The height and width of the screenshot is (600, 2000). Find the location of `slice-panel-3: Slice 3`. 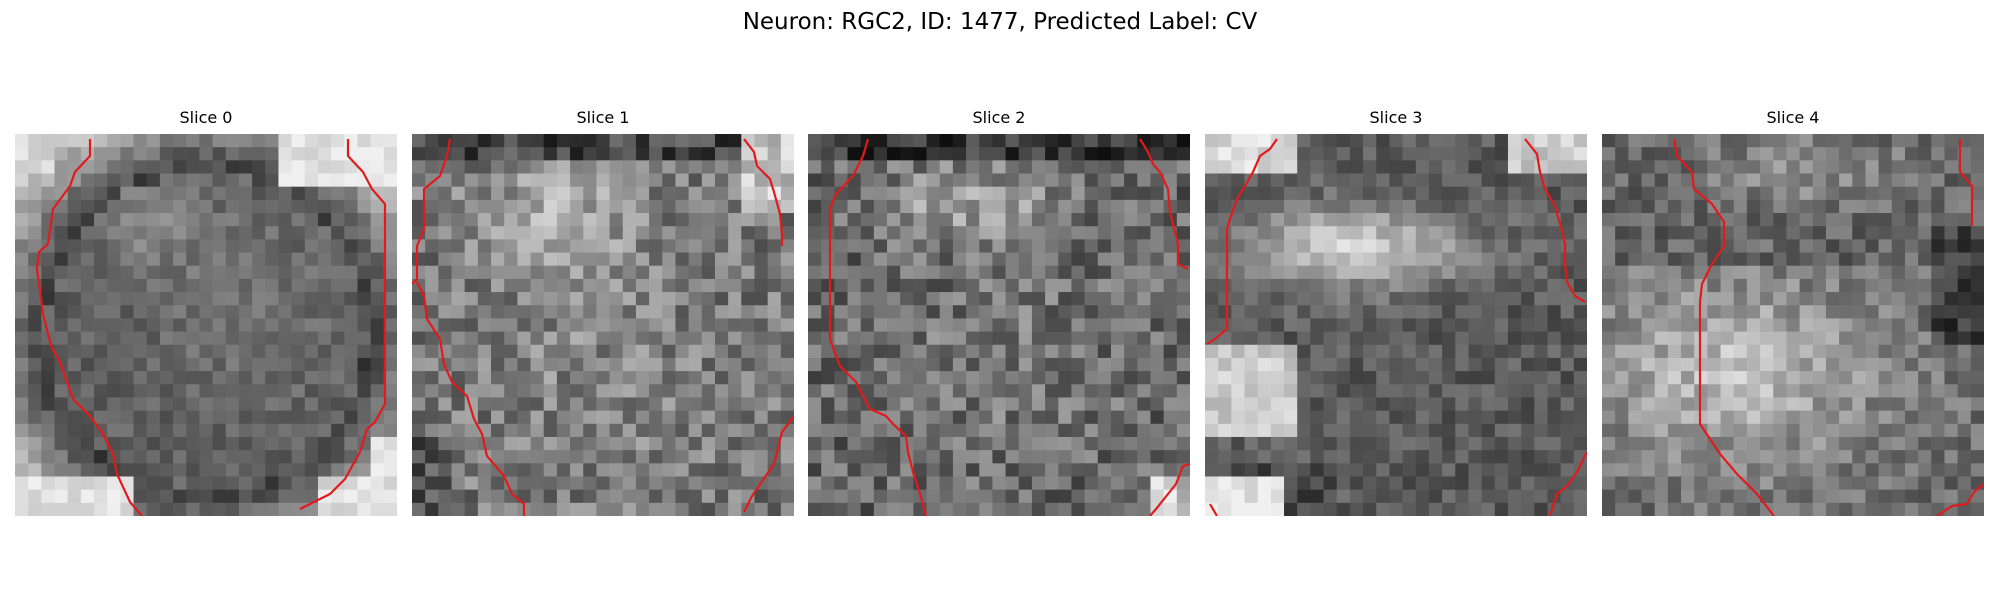

slice-panel-3: Slice 3 is located at coordinates (1396, 312).